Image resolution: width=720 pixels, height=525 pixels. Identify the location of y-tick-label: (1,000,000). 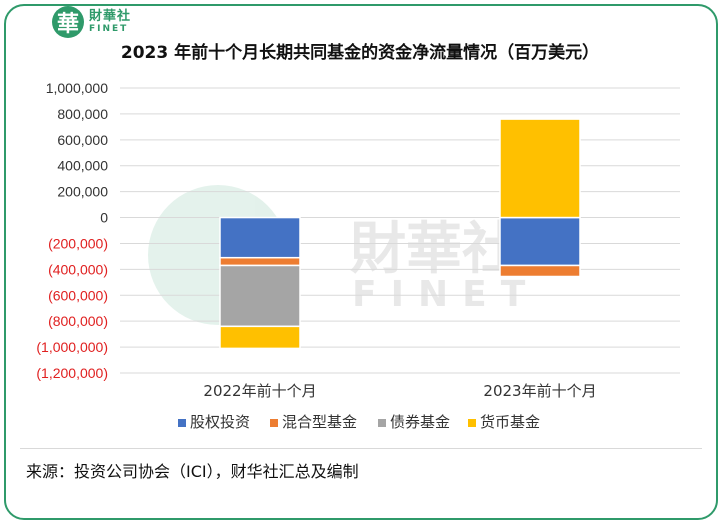
(72, 347).